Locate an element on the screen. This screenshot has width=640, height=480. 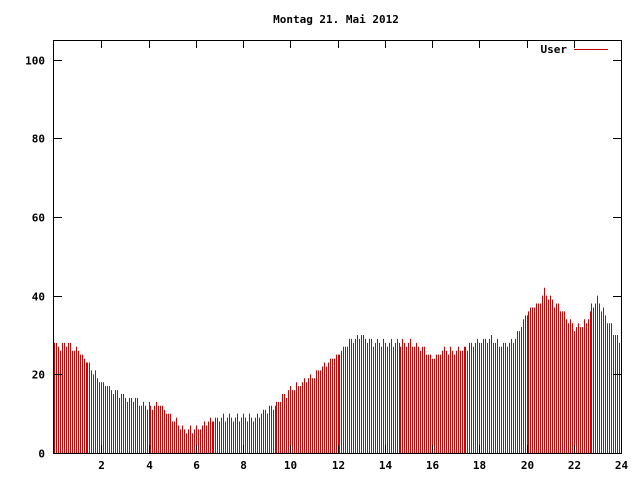
y-tick-label: 40 is located at coordinates (38, 297).